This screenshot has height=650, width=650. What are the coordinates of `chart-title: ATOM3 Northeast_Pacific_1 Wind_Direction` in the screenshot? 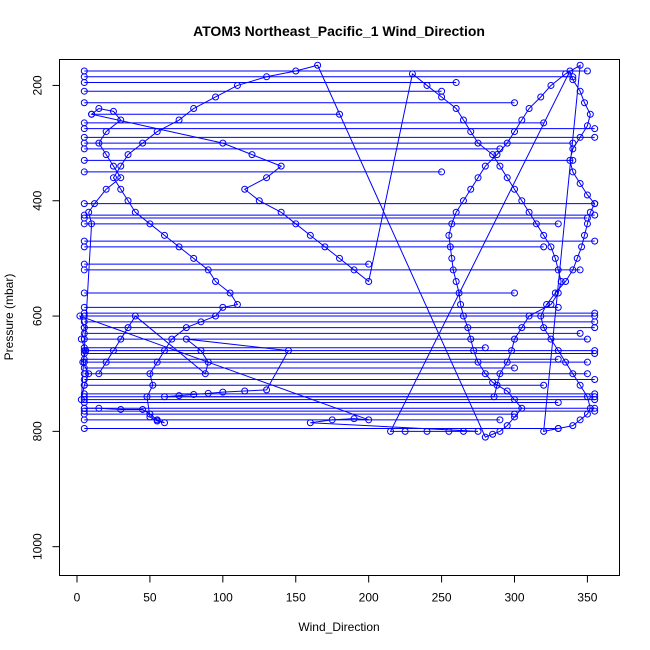 It's located at (339, 31).